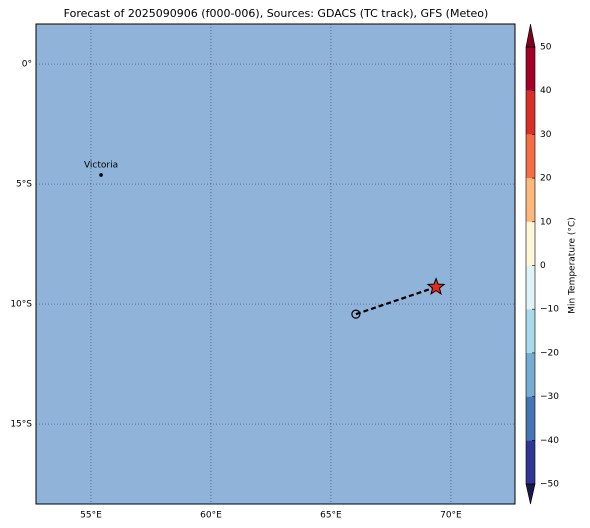 The height and width of the screenshot is (528, 590). What do you see at coordinates (24, 185) in the screenshot?
I see `y-tick-label: 5°S` at bounding box center [24, 185].